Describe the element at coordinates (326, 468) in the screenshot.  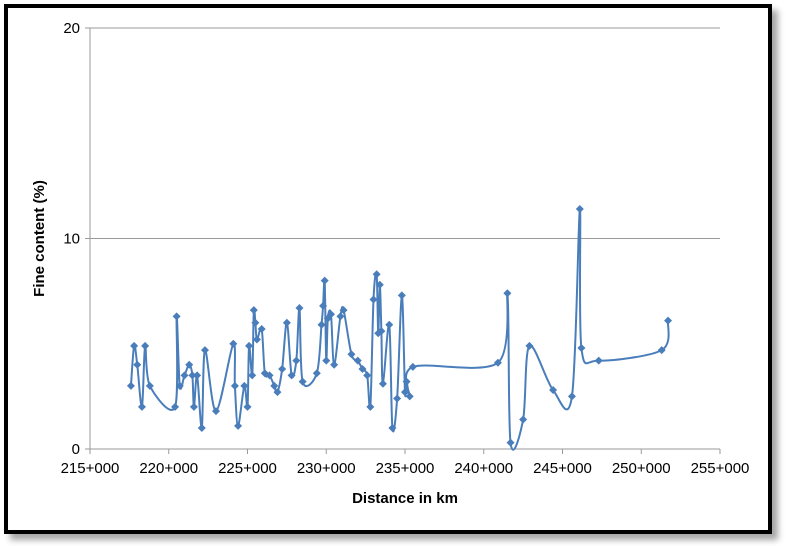
I see `x-tick-label: 230+000` at that location.